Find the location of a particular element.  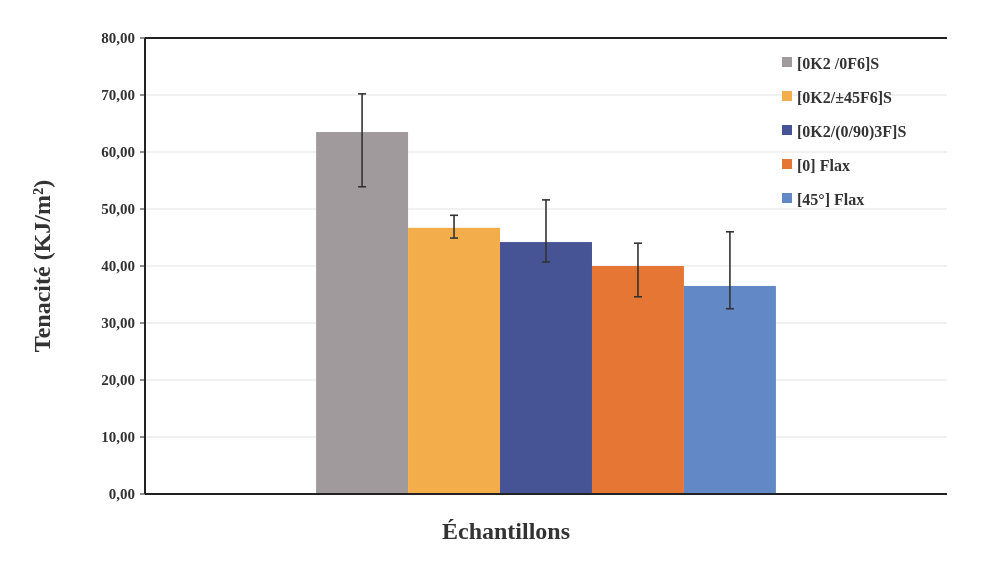

legend-label: [0] Flax is located at coordinates (823, 165).